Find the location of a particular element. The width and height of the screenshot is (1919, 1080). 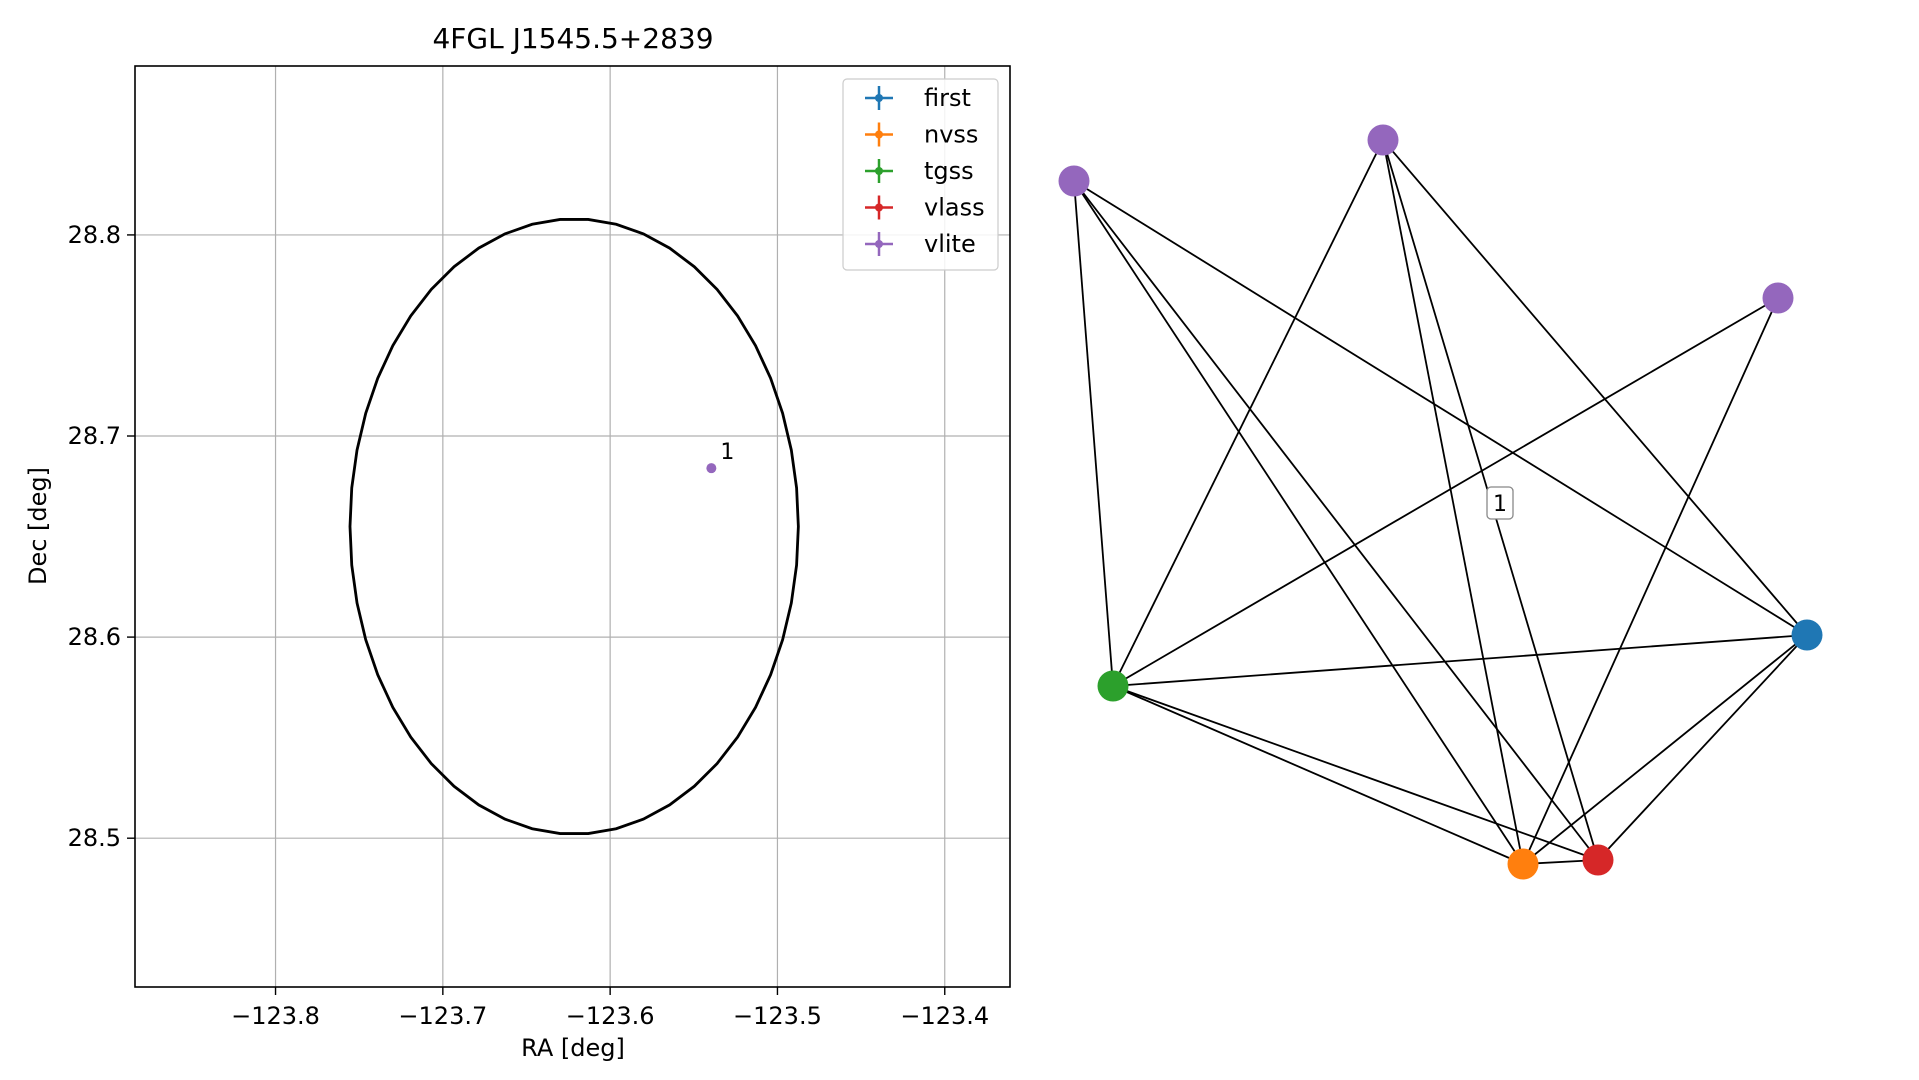

edge-vlite_a-tgss is located at coordinates (1093, 433).